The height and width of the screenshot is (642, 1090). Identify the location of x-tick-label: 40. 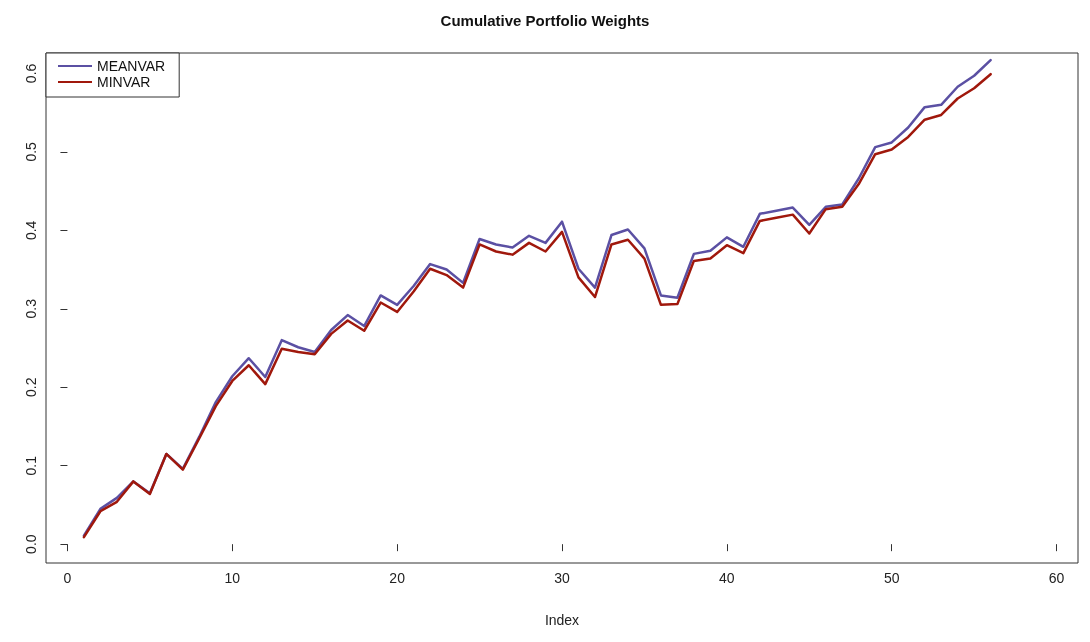
(727, 578).